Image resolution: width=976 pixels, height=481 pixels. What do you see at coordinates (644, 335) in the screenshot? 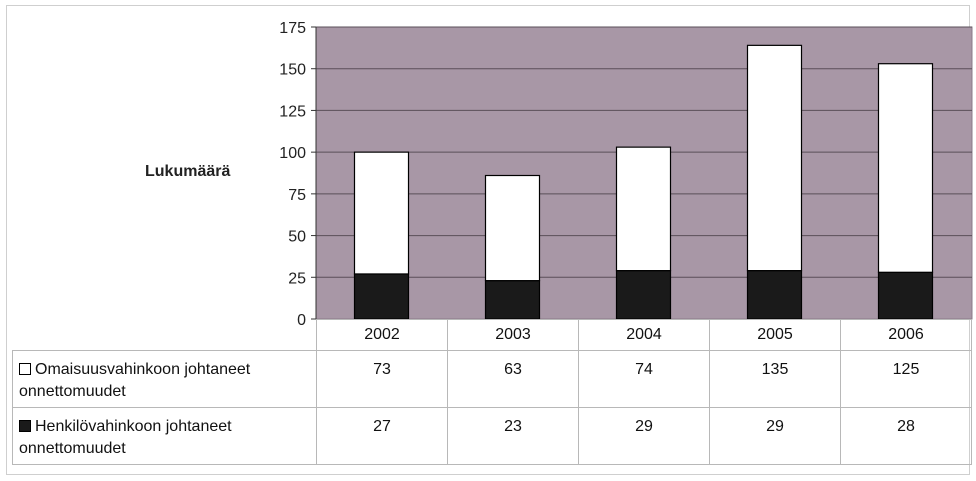
I see `year-header-2004: 2004` at bounding box center [644, 335].